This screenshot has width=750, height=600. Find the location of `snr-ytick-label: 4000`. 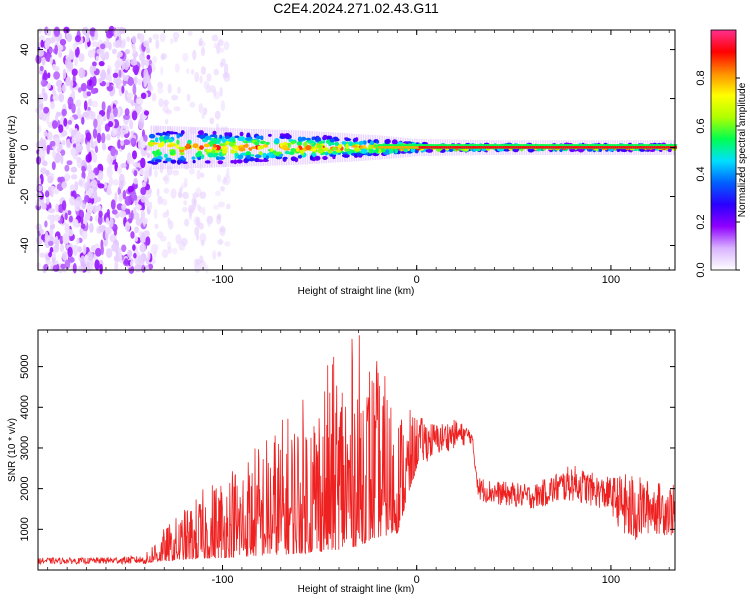

snr-ytick-label: 4000 is located at coordinates (25, 407).